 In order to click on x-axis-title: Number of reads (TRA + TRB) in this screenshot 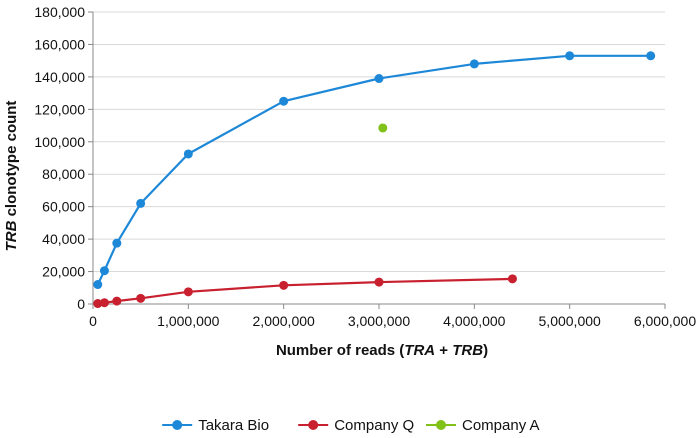, I will do `click(382, 350)`.